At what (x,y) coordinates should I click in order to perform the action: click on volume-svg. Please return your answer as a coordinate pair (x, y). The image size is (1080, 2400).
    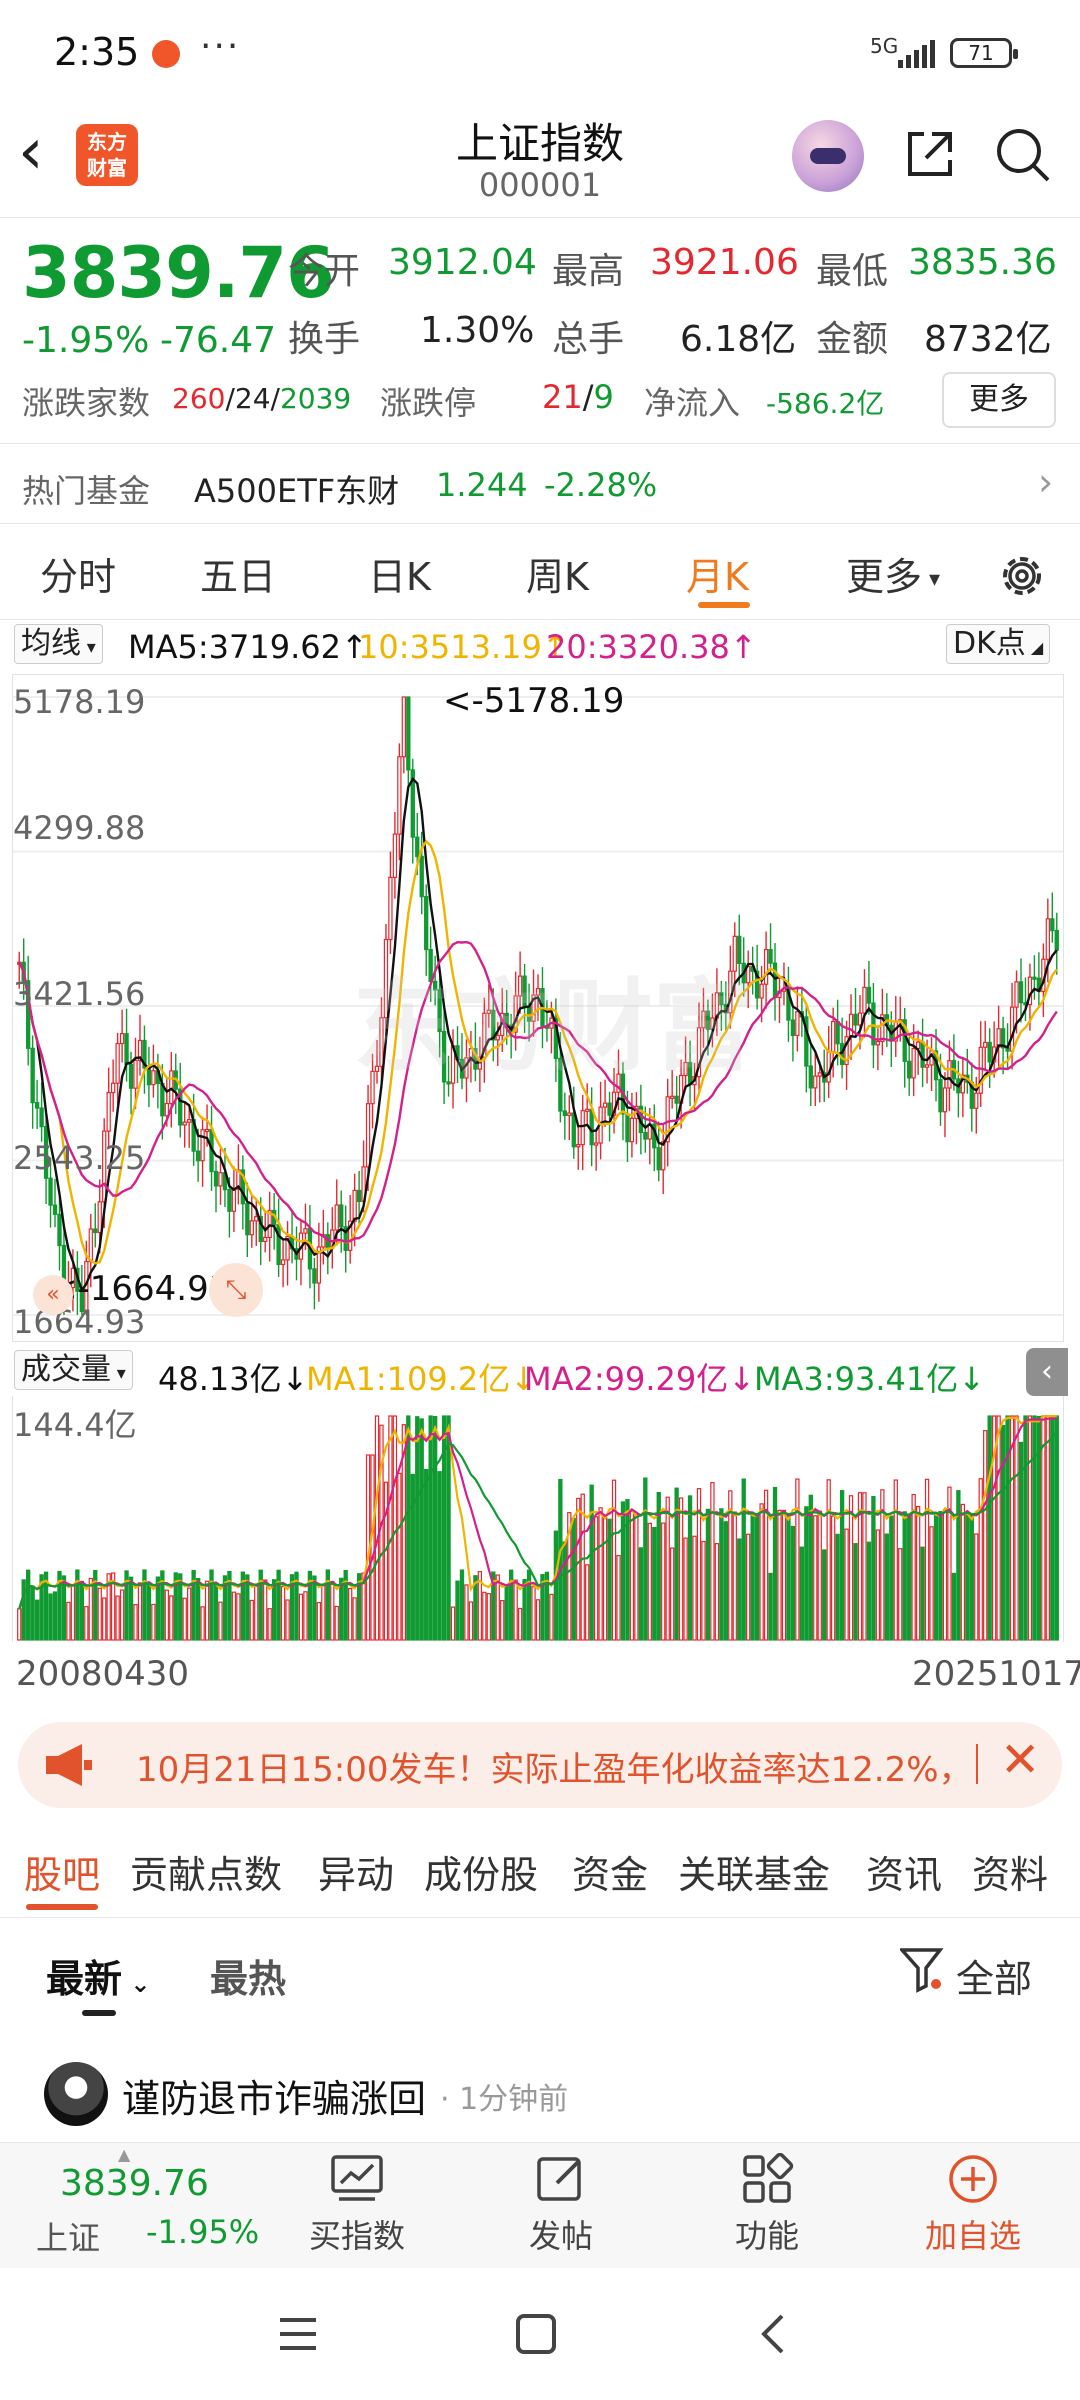
    Looking at the image, I should click on (538, 1519).